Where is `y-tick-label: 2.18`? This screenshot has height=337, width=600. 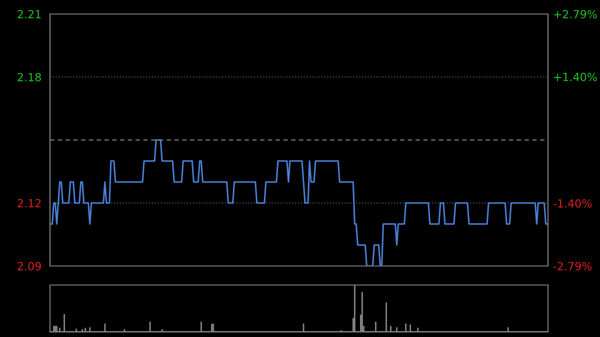
y-tick-label: 2.18 is located at coordinates (29, 77).